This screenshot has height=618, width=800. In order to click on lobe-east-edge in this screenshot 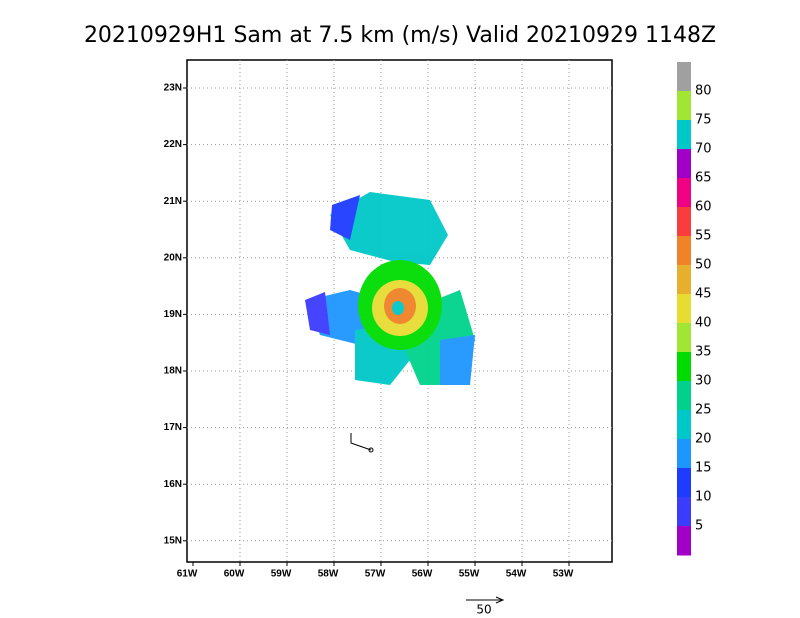, I will do `click(457, 360)`.